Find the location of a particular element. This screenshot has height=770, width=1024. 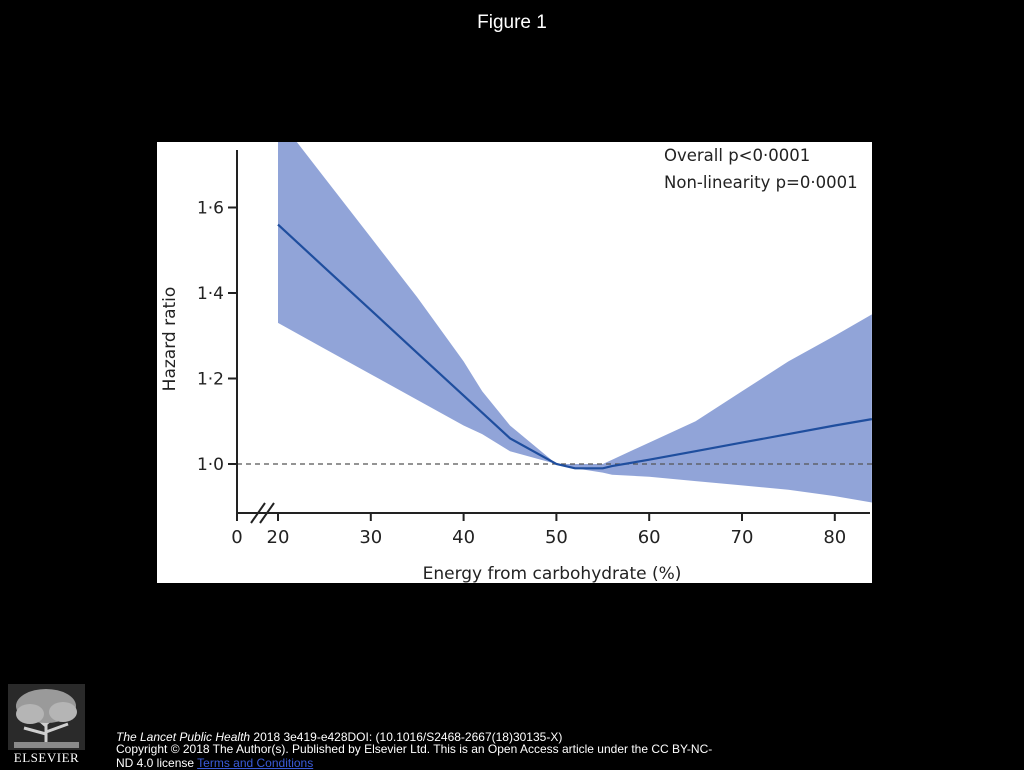

elsevier-wordmark: ELSEVIER is located at coordinates (46, 757).